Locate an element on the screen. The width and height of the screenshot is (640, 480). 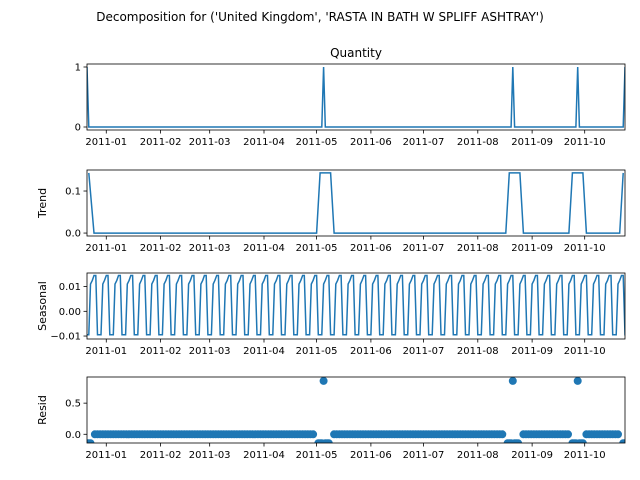
seasonal-line is located at coordinates (356, 305).